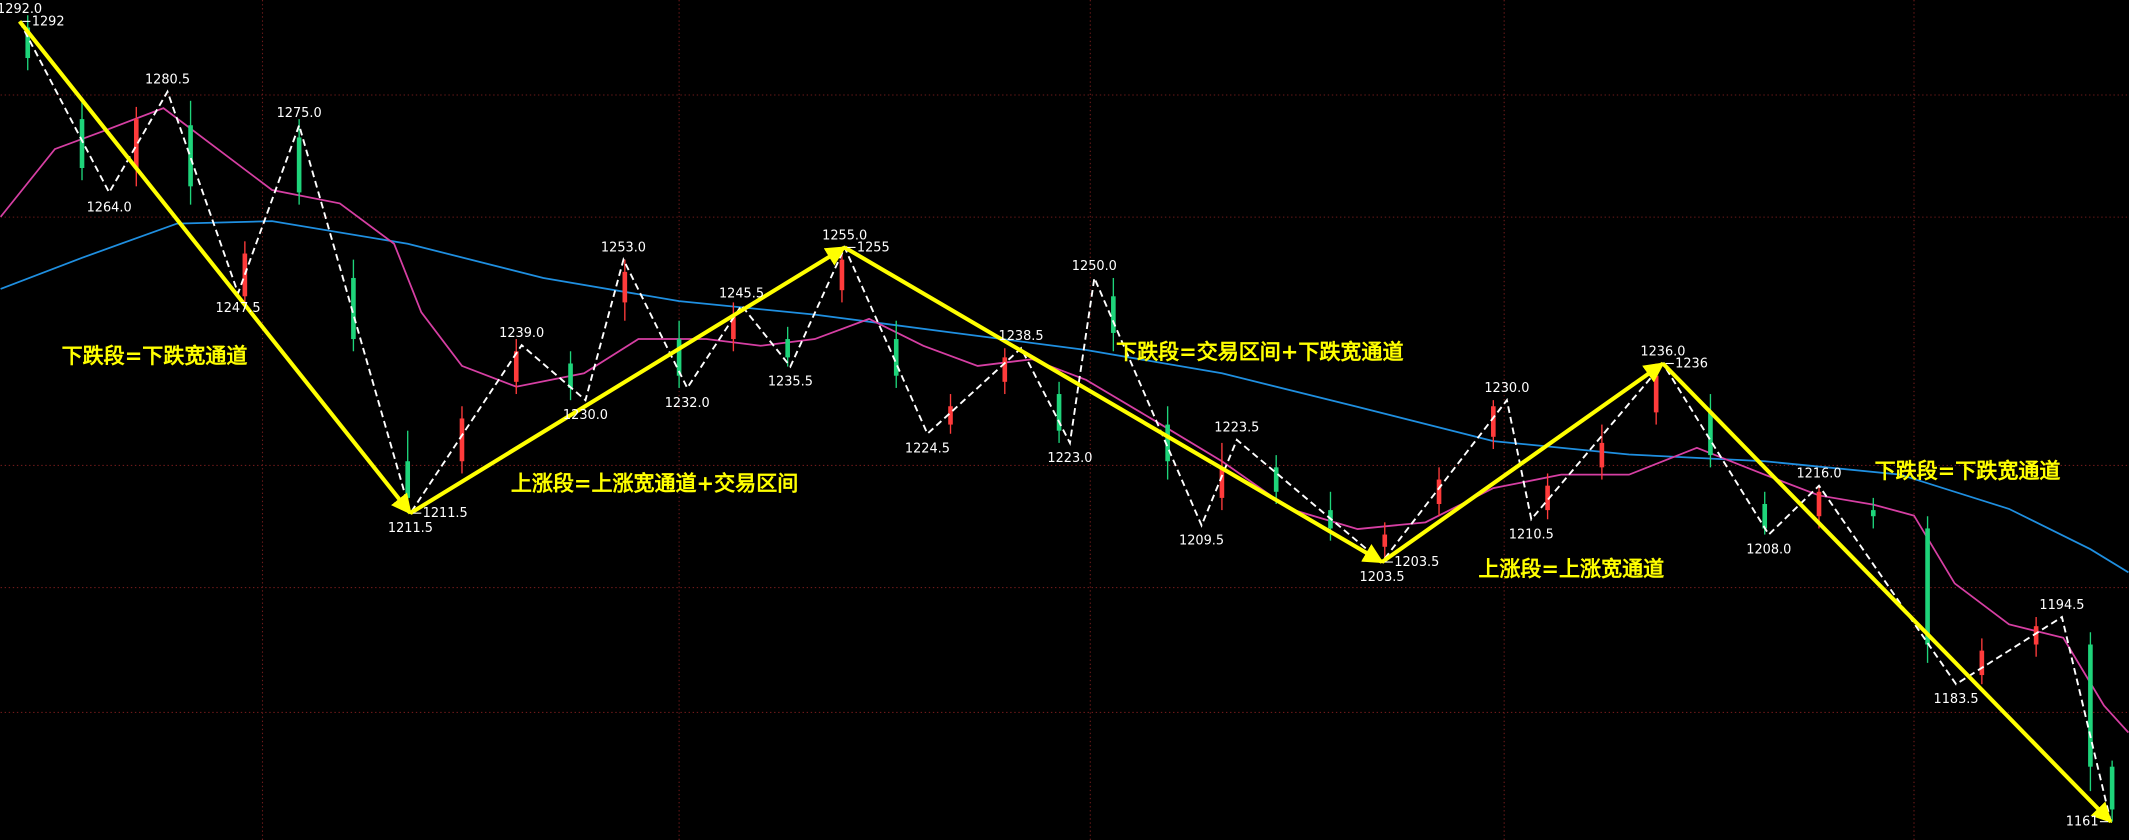 The image size is (2129, 840). What do you see at coordinates (445, 513) in the screenshot?
I see `price-tag: 1211.5` at bounding box center [445, 513].